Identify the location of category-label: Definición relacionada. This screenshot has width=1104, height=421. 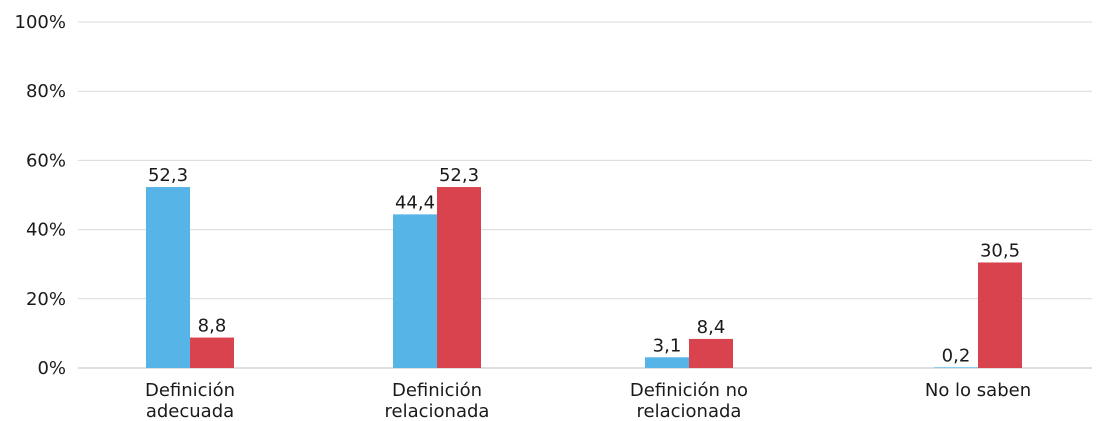
(437, 400).